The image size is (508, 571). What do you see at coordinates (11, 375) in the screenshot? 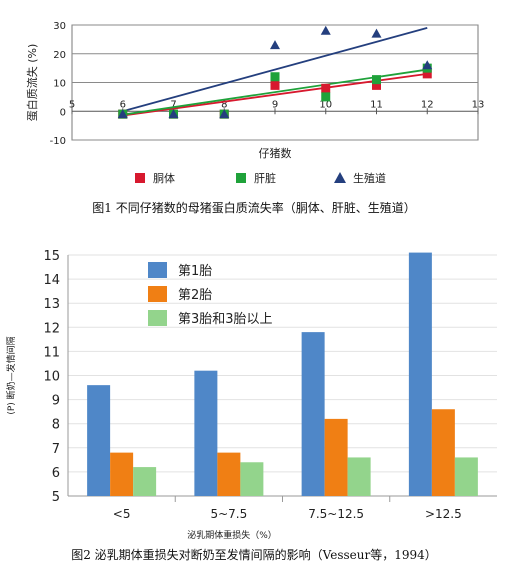
I see `y-axis-label: (P) 断奶—发情间隔` at bounding box center [11, 375].